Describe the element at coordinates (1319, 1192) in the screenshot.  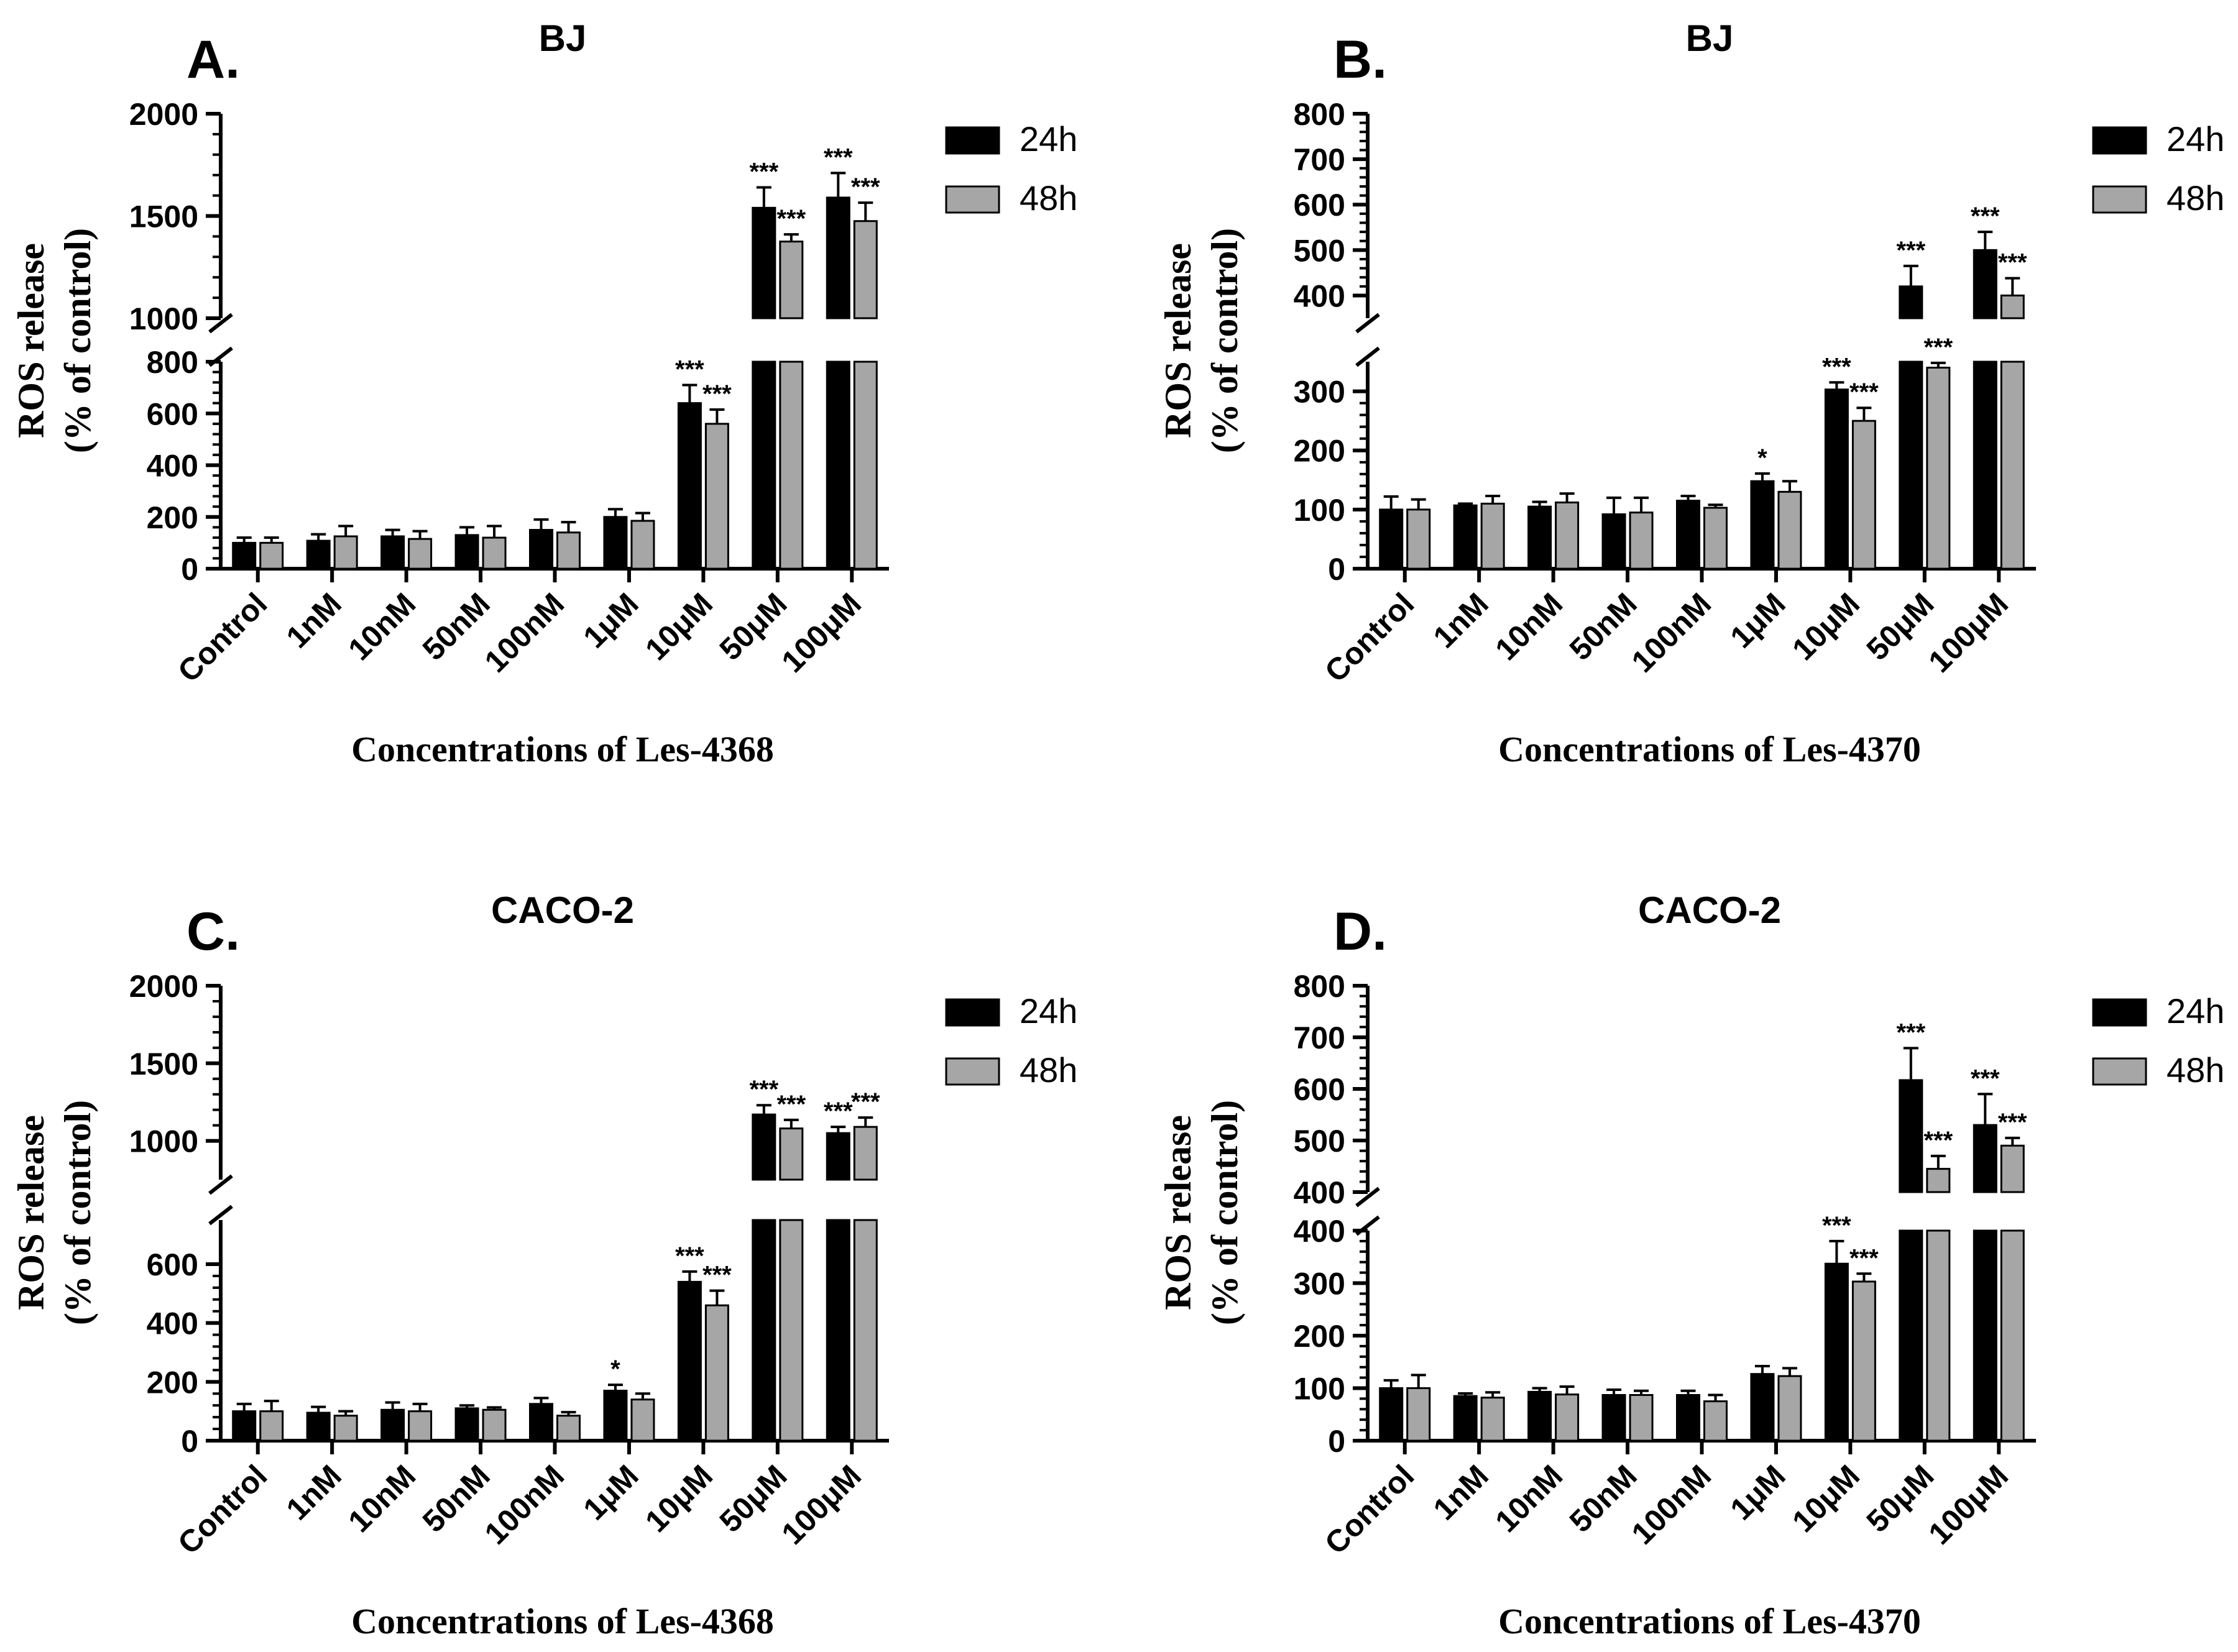
I see `upper-tick-label: 400` at that location.